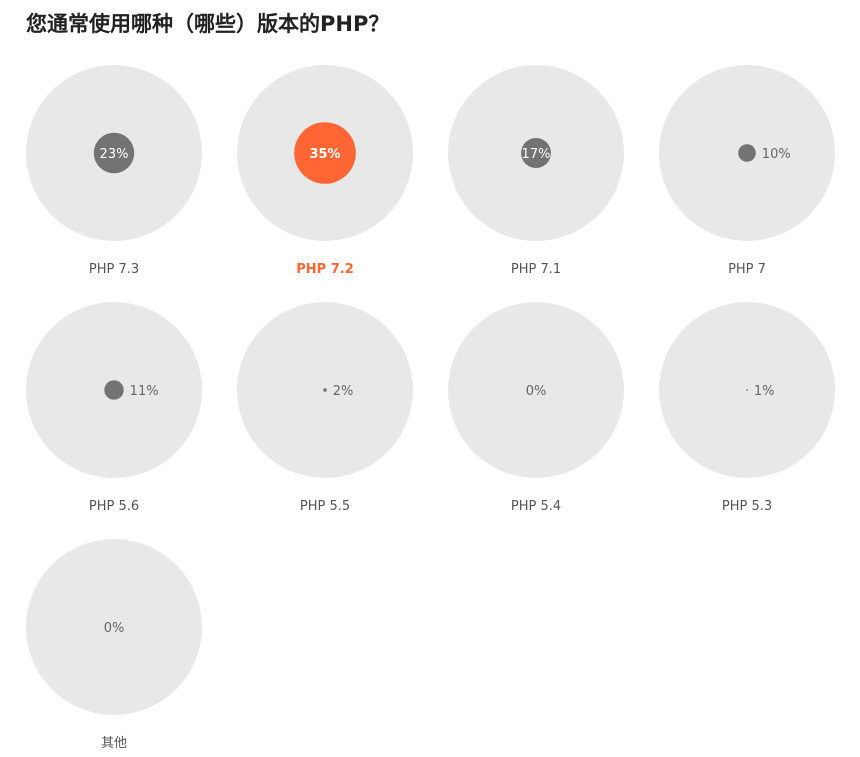 The height and width of the screenshot is (757, 860). Describe the element at coordinates (764, 391) in the screenshot. I see `value-label: 1%` at that location.